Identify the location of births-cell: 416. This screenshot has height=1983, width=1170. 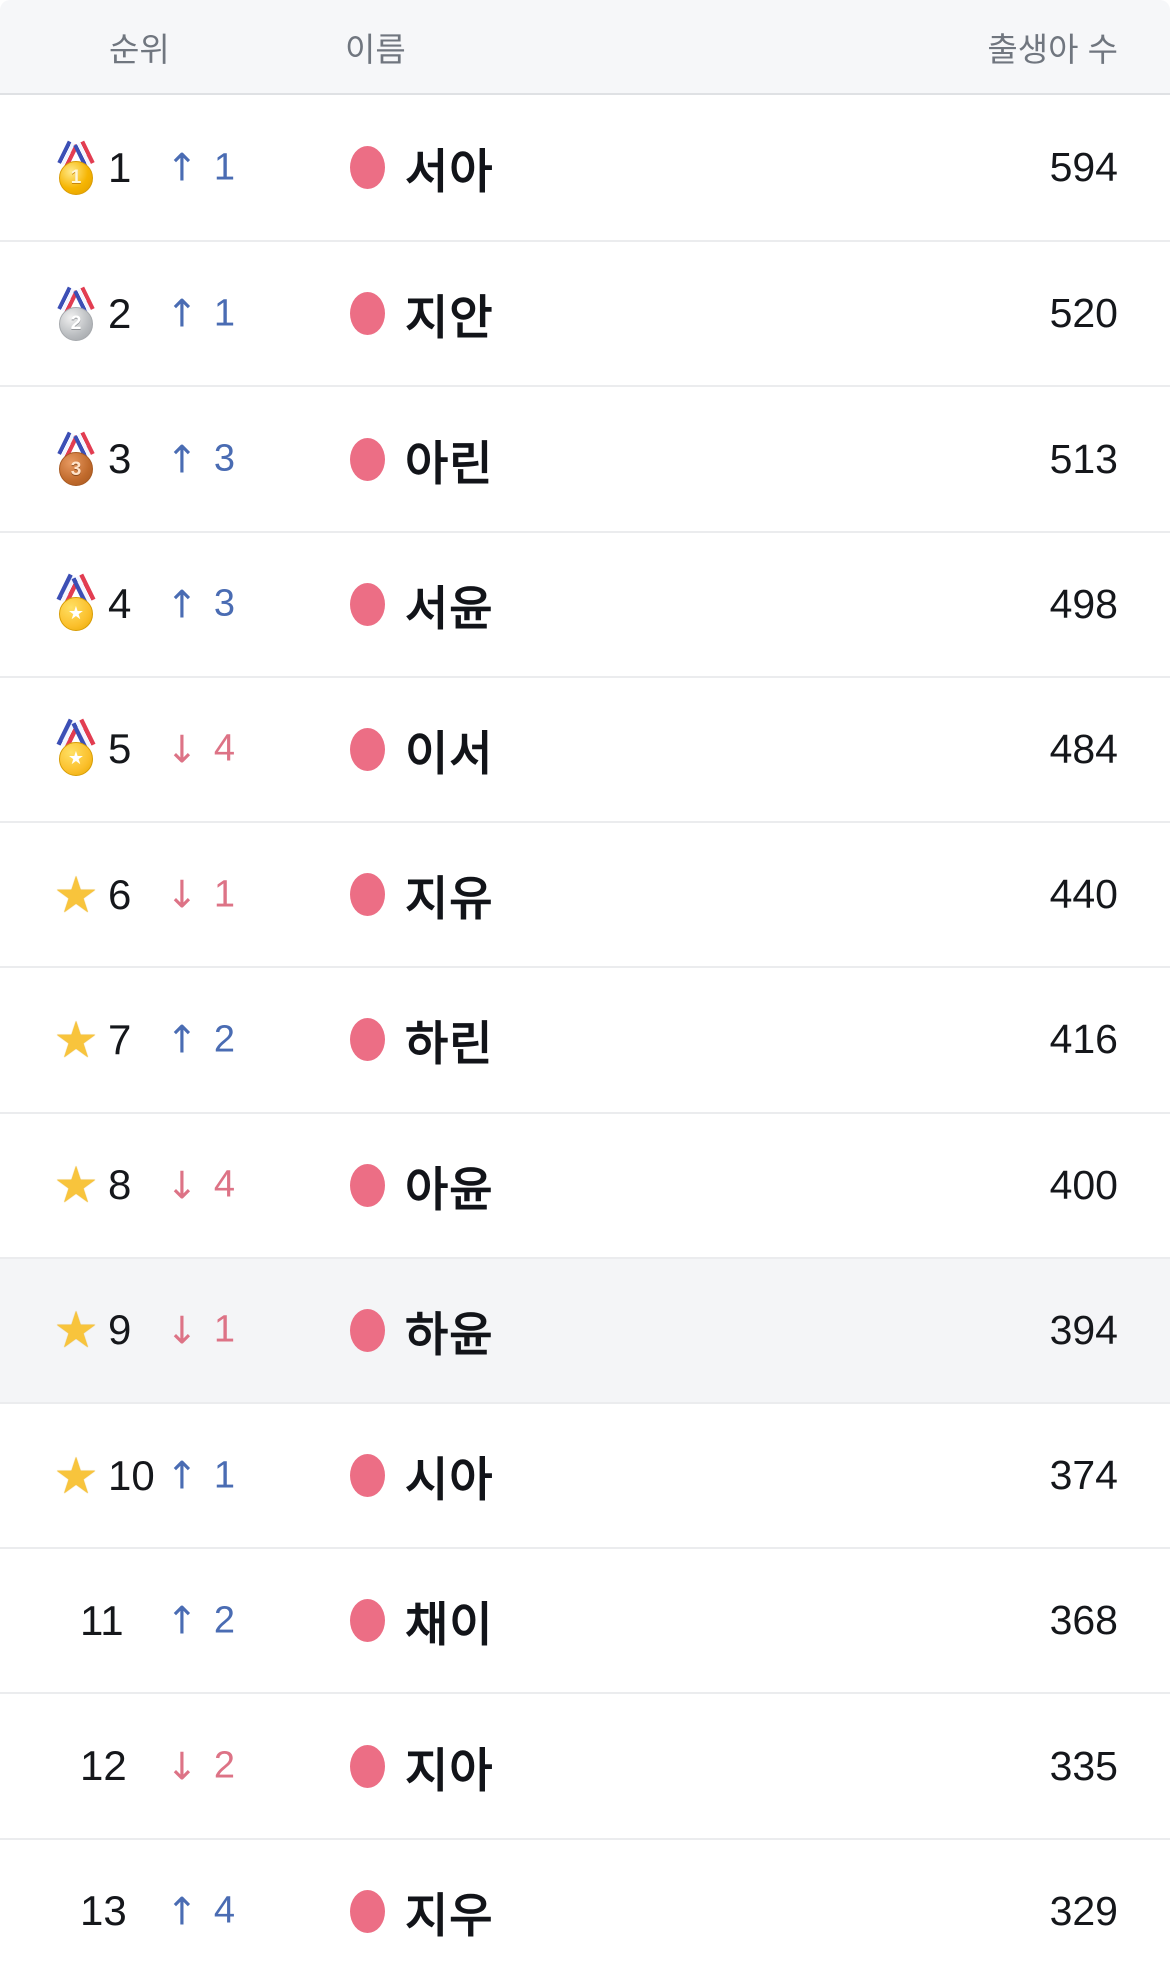
(1015, 1039).